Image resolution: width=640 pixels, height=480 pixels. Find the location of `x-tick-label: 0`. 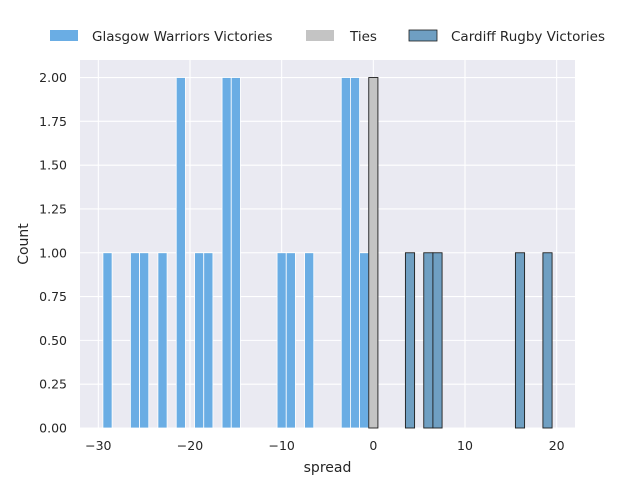

x-tick-label: 0 is located at coordinates (373, 445).